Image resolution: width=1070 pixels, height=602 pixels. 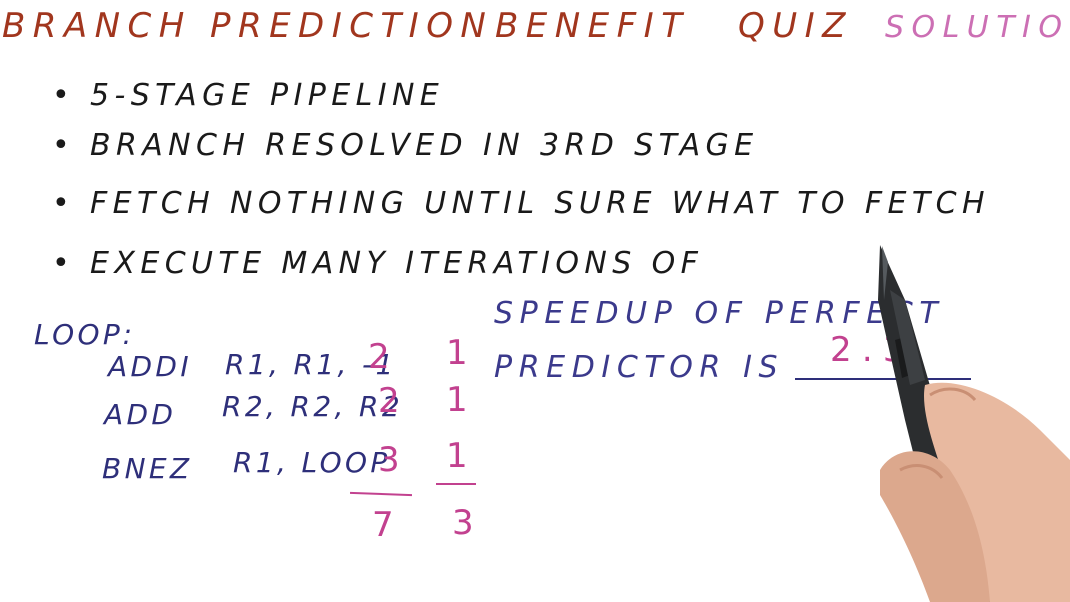 I want to click on page-title: BRANCH PREDICTION BENEFIT QUIZ SOLUTION, so click(x=535, y=31).